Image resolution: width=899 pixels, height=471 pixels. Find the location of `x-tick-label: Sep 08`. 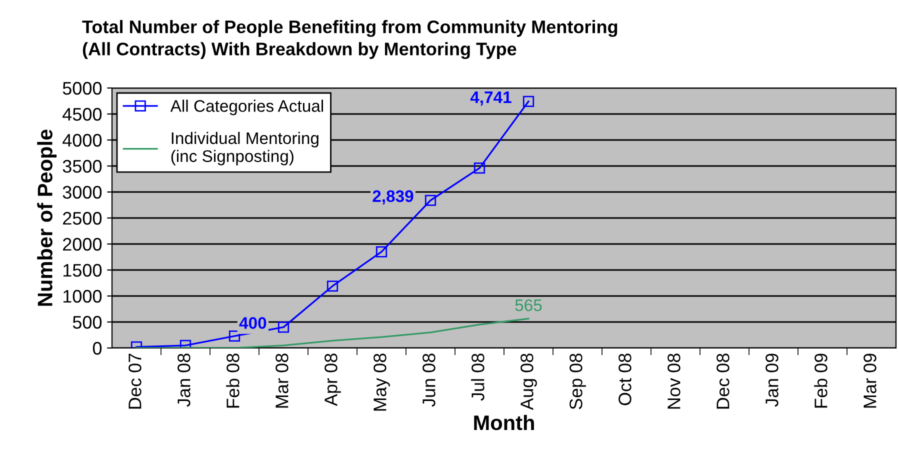

x-tick-label: Sep 08 is located at coordinates (578, 382).